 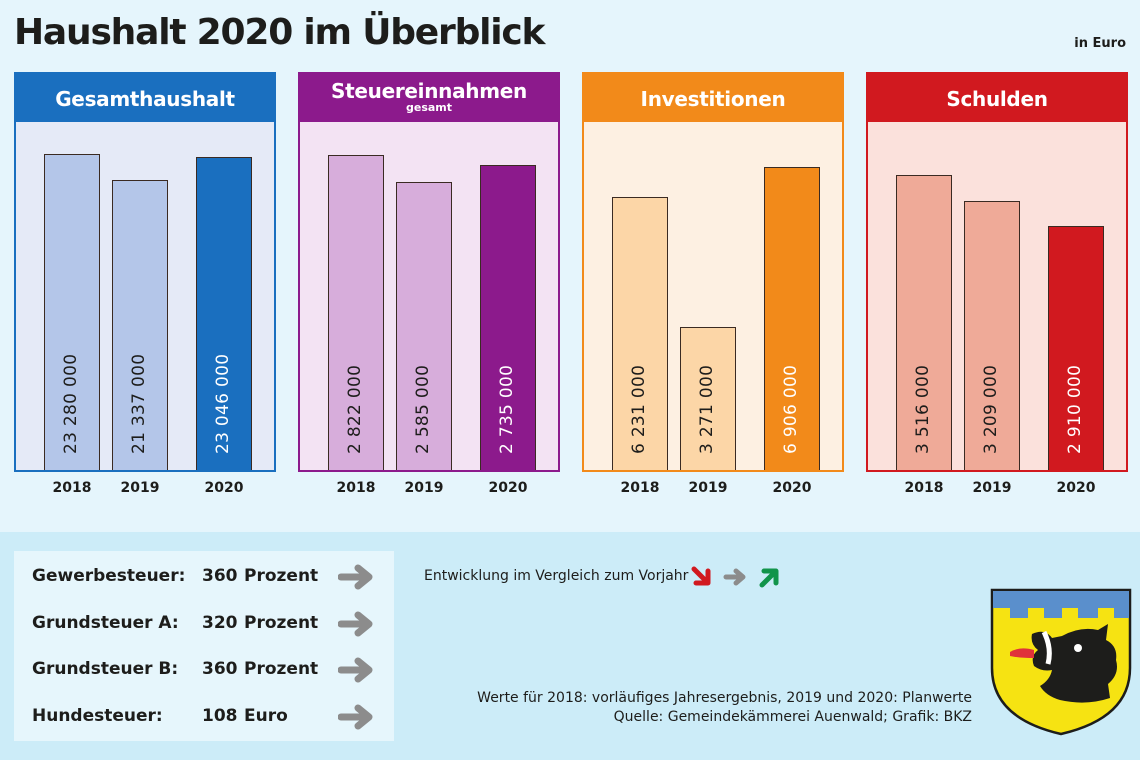 I want to click on chart-panel-investitionen: Investitionen 6 231 000 3 271 000 6 906 000, so click(x=713, y=272).